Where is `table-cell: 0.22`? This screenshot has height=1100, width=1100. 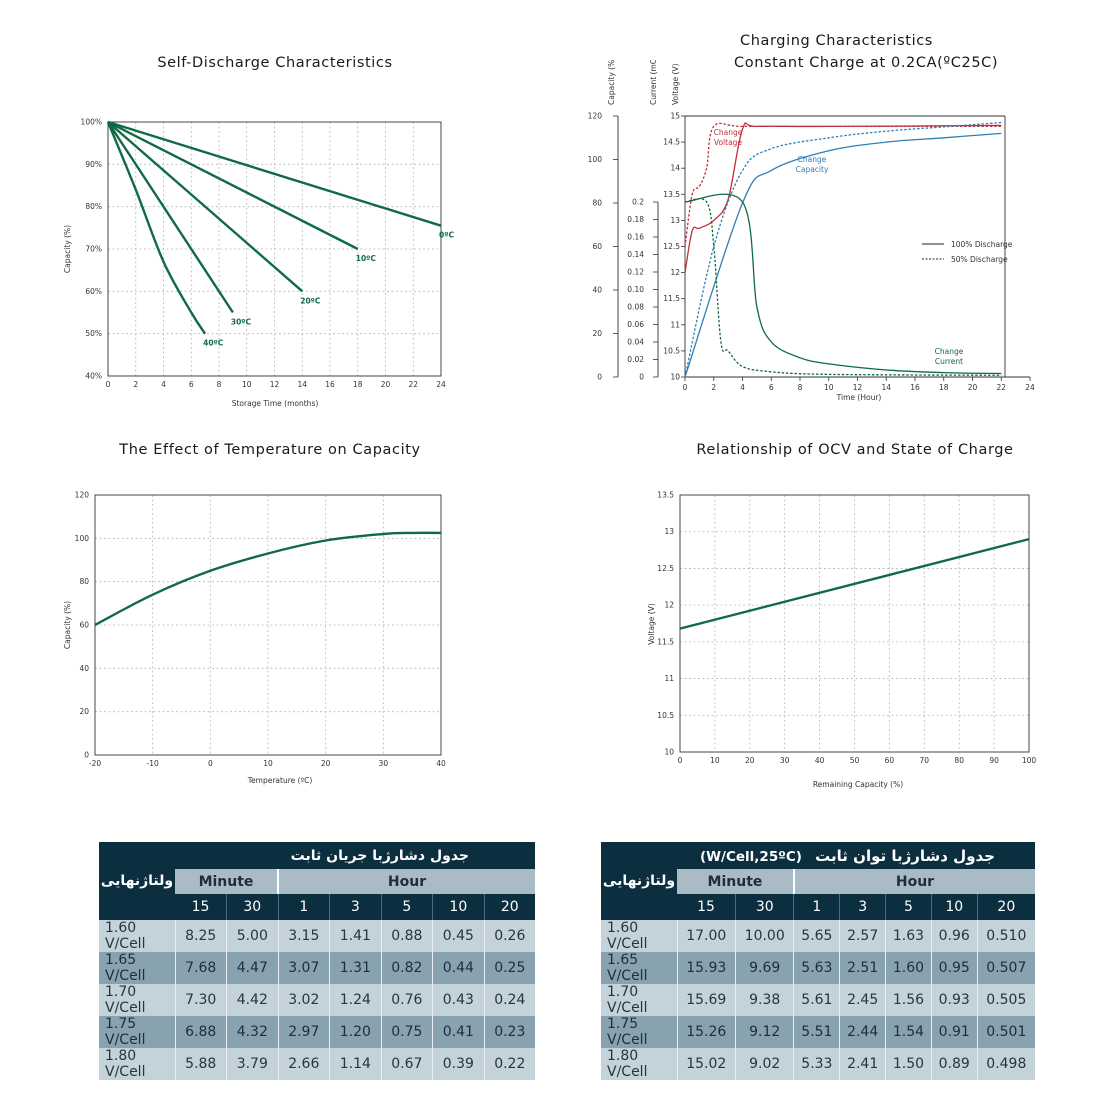 table-cell: 0.22 is located at coordinates (509, 1064).